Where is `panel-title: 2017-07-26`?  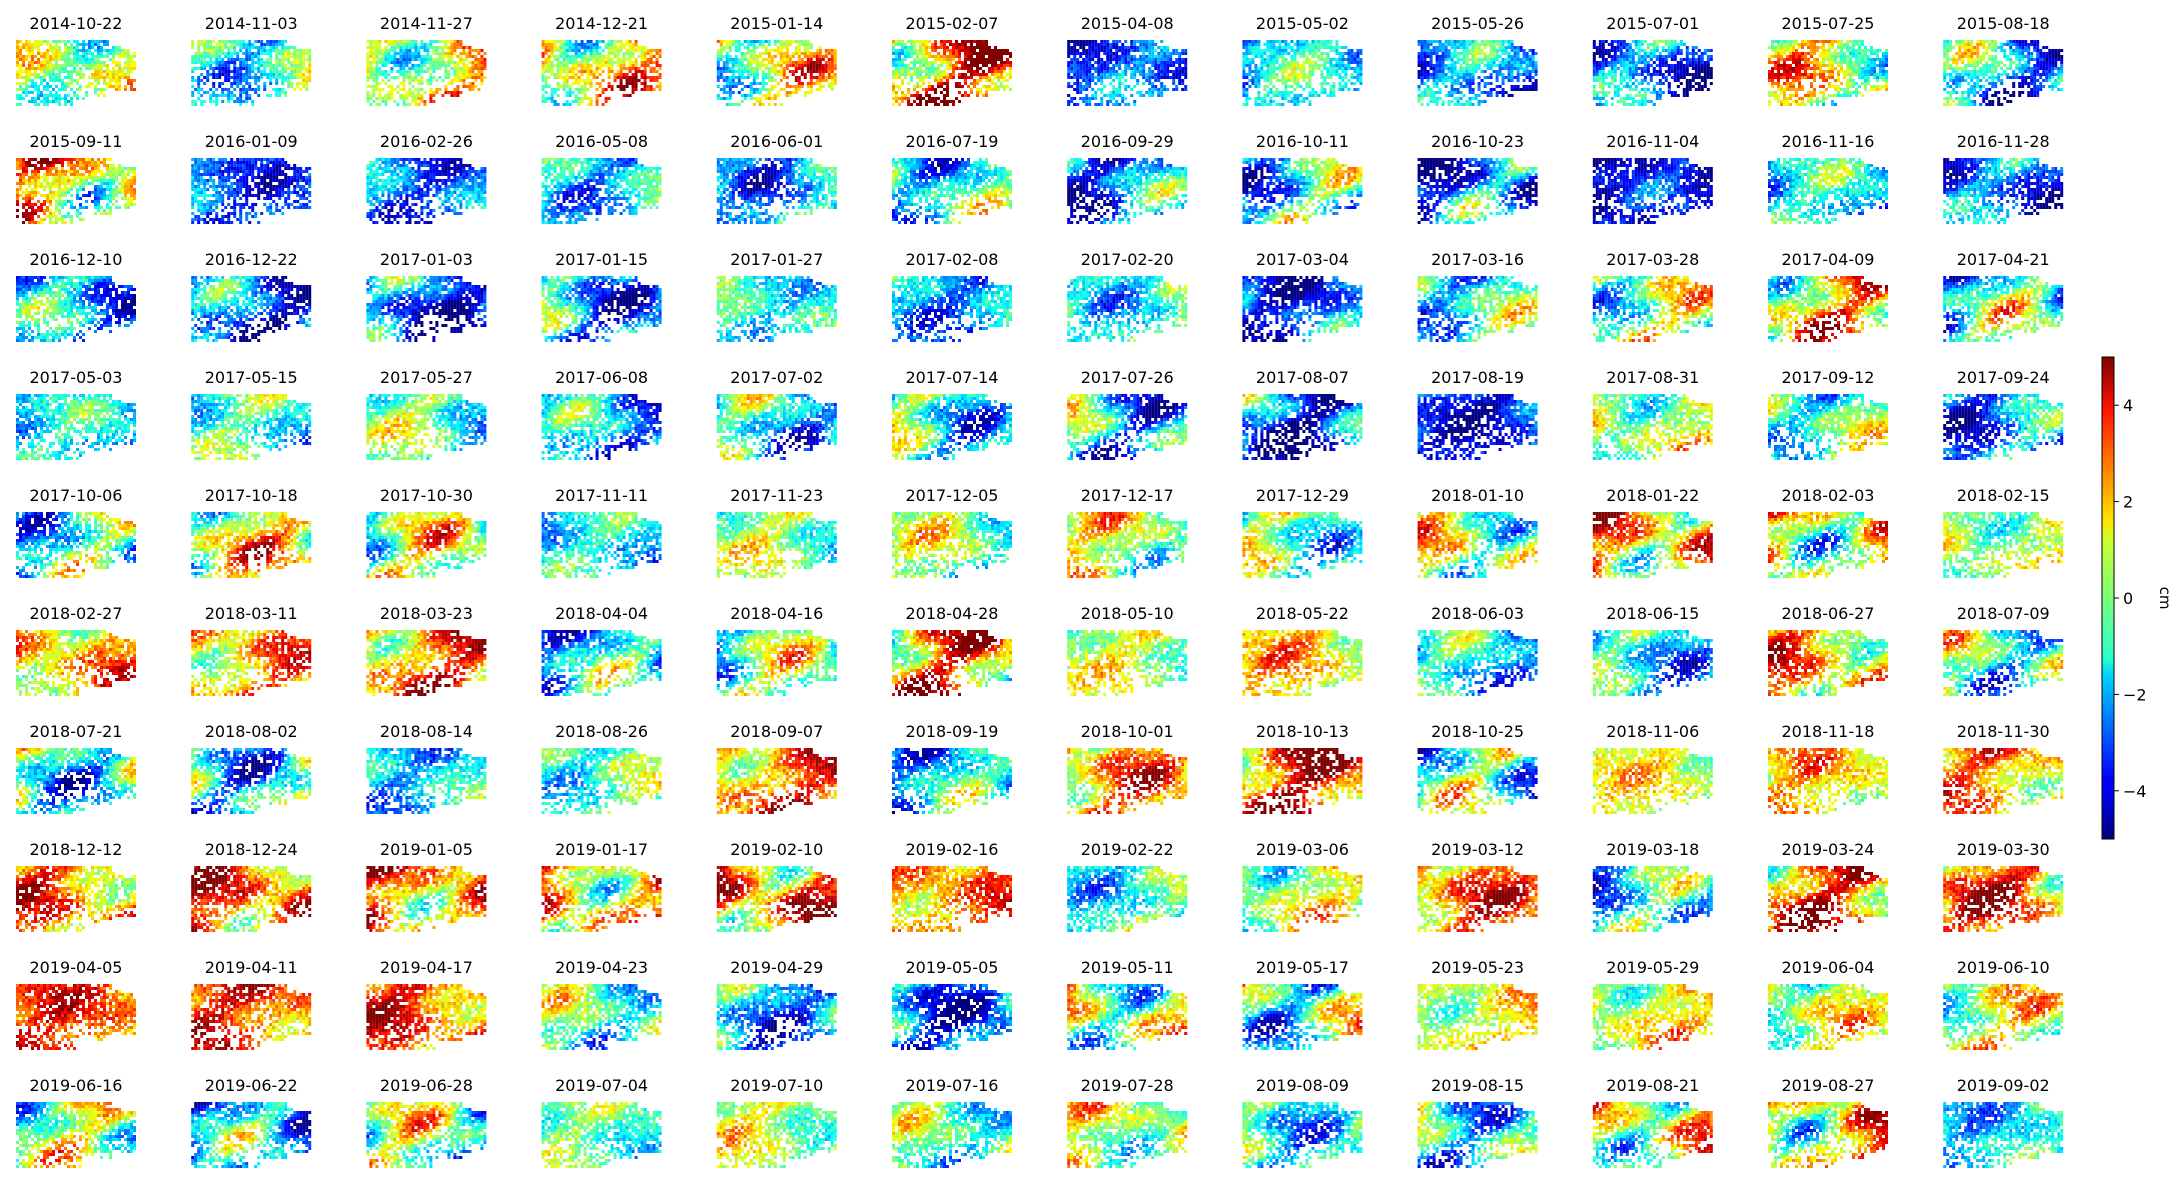
panel-title: 2017-07-26 is located at coordinates (1127, 377).